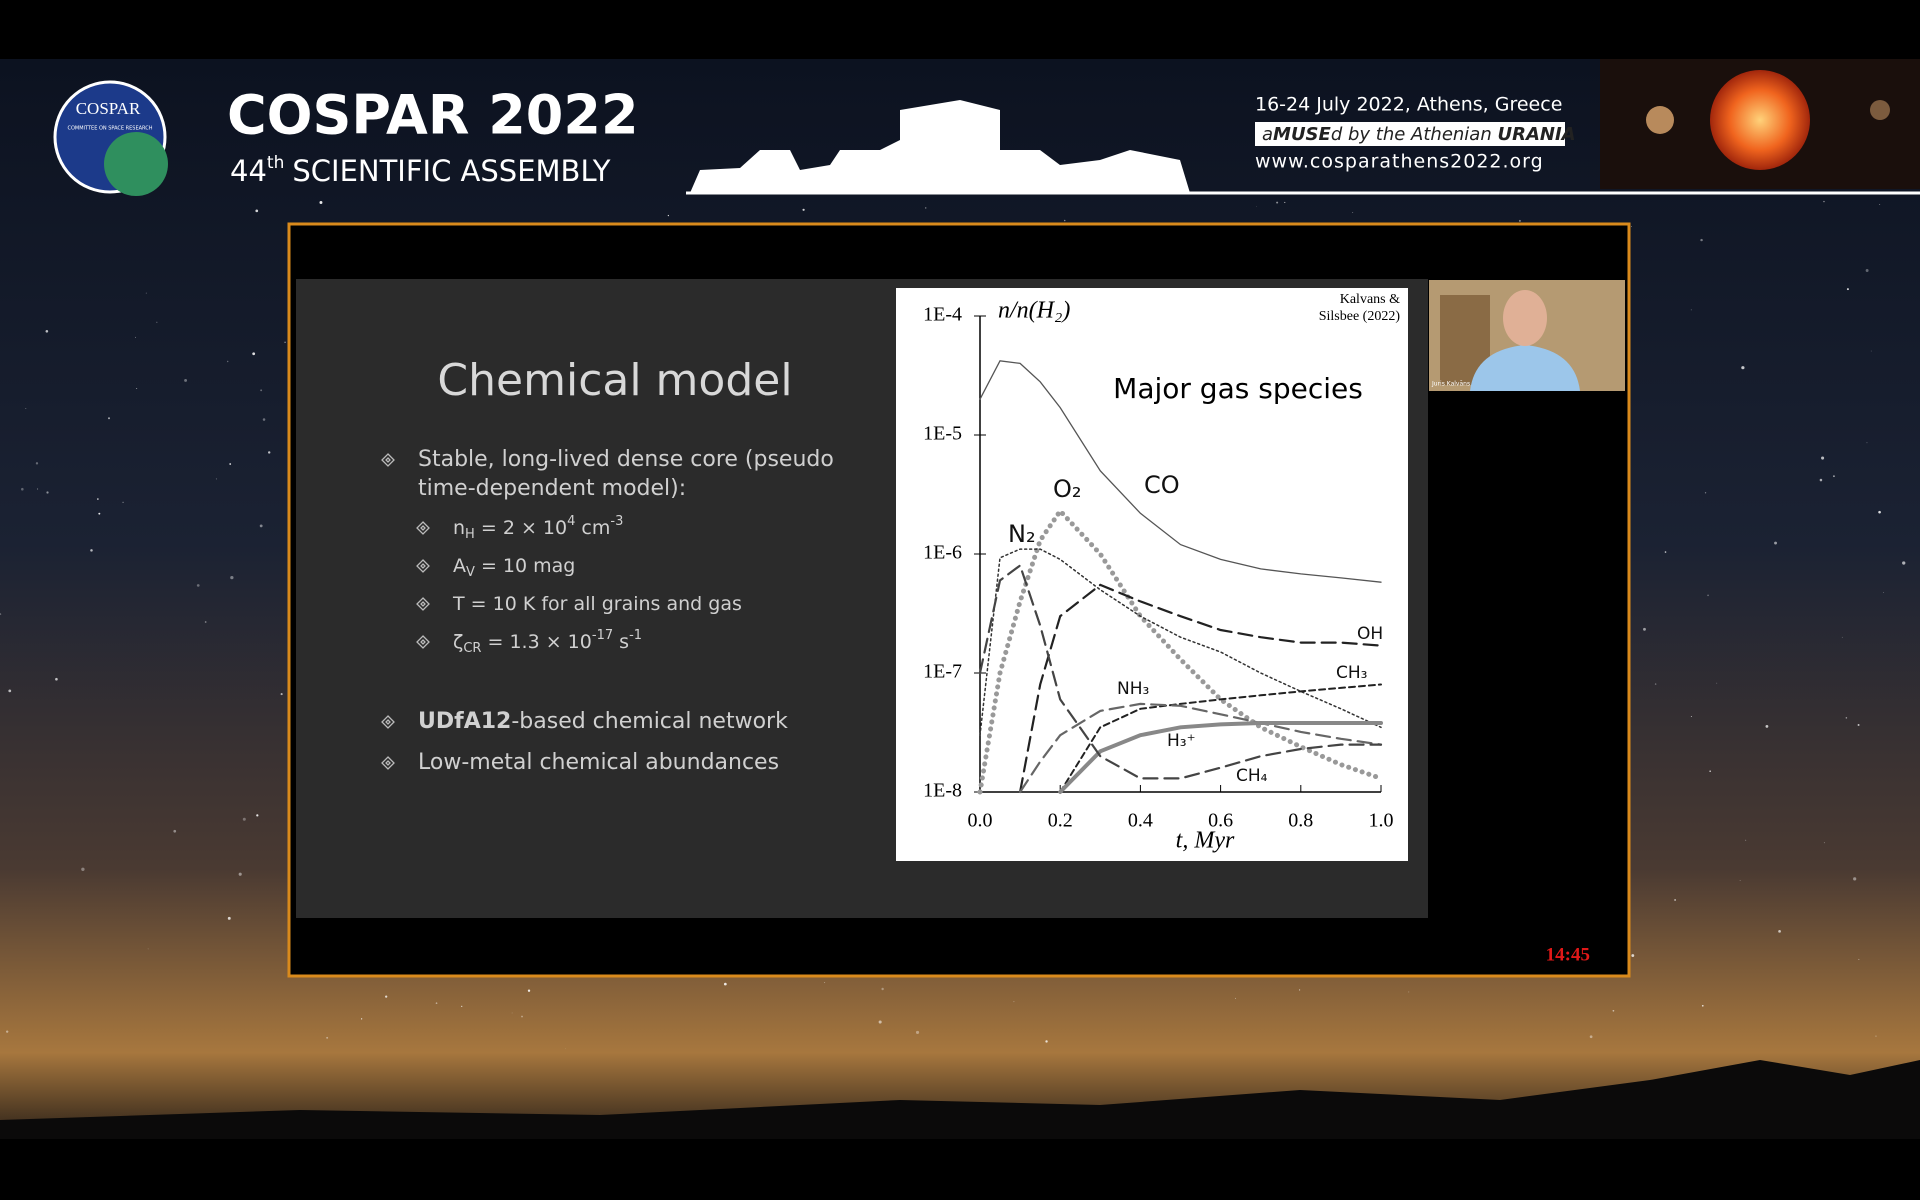 The width and height of the screenshot is (1920, 1200). What do you see at coordinates (1450, 384) in the screenshot?
I see `webcam-caption: Juris Kalvāns` at bounding box center [1450, 384].